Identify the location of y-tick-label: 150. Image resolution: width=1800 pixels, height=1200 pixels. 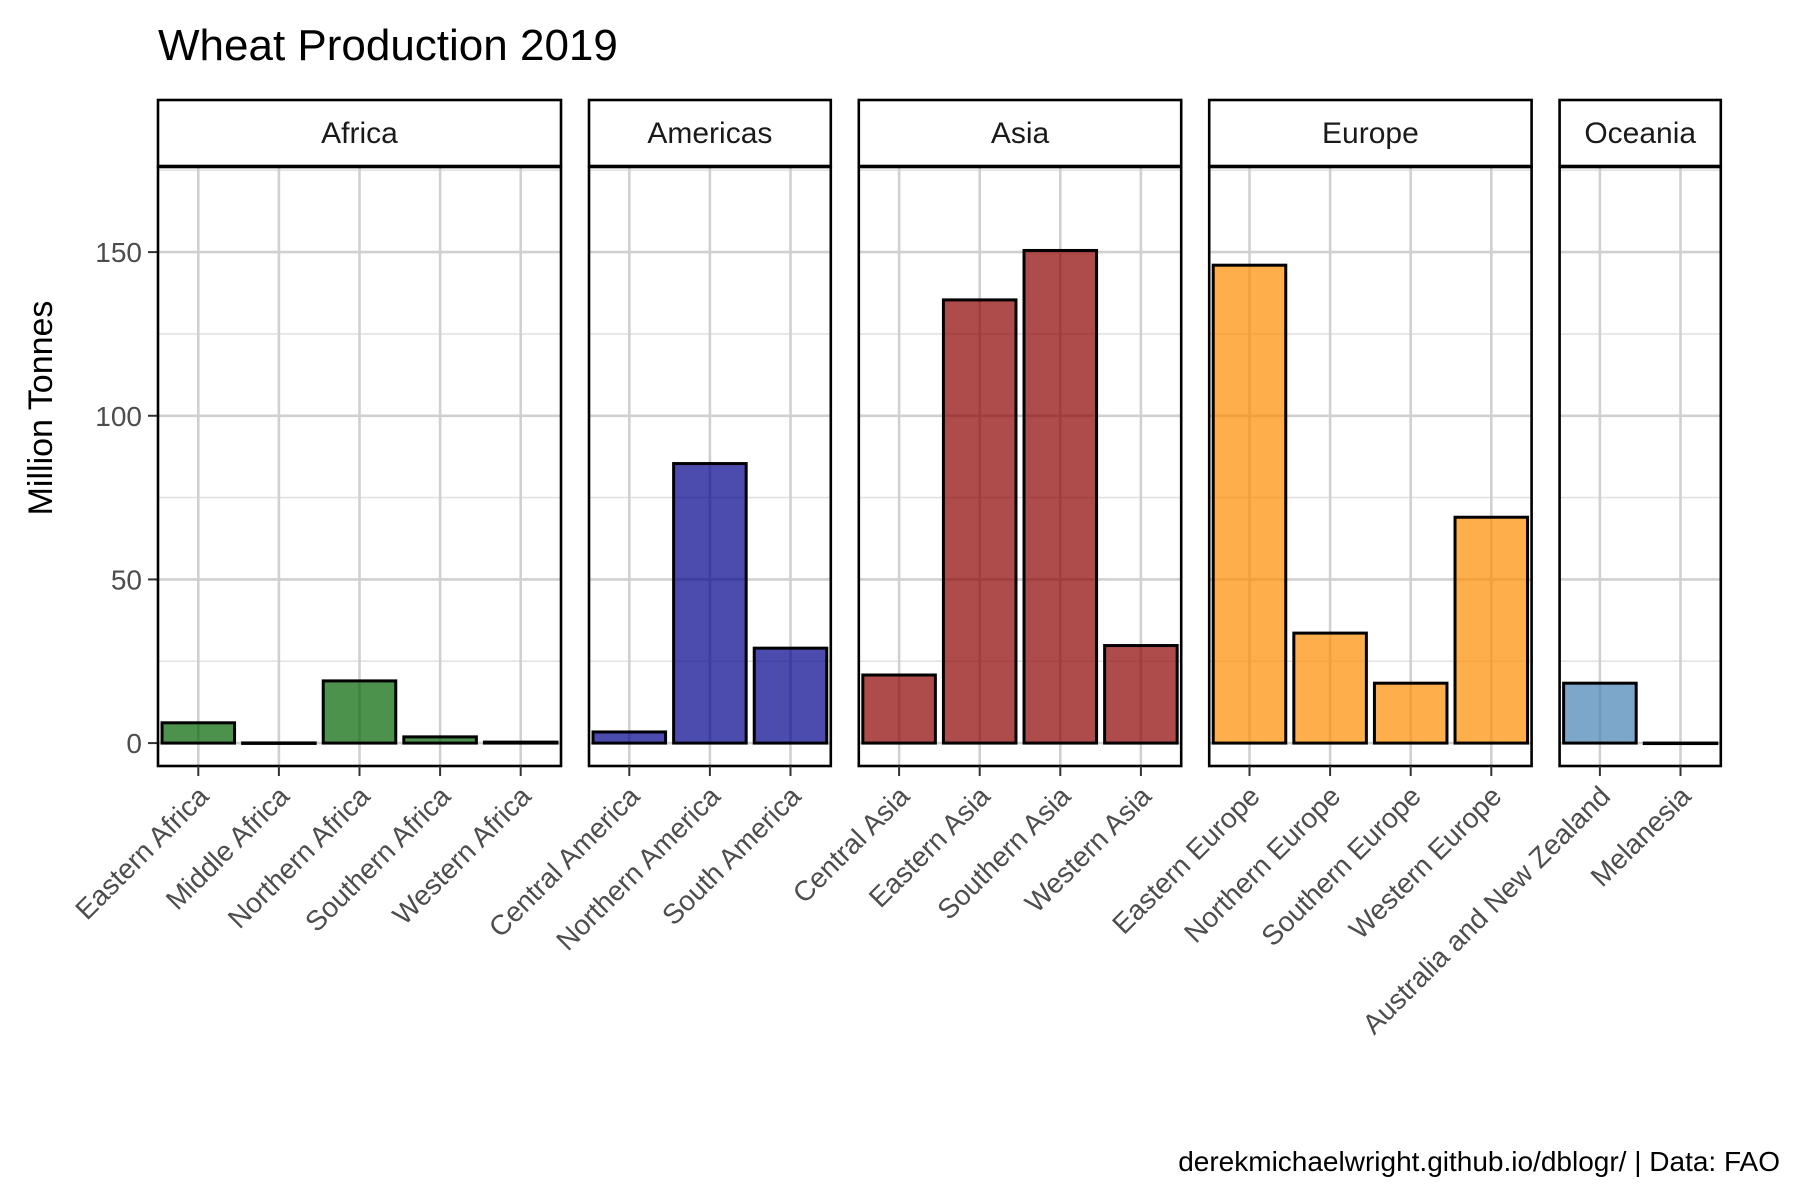
(118, 252).